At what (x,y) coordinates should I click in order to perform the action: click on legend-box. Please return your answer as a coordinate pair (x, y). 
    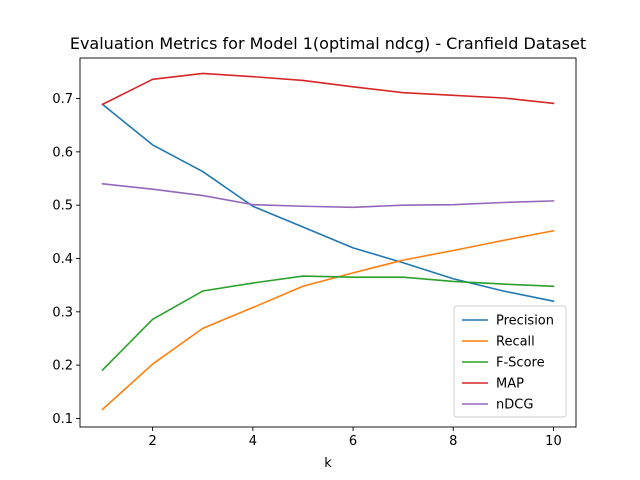
    Looking at the image, I should click on (510, 361).